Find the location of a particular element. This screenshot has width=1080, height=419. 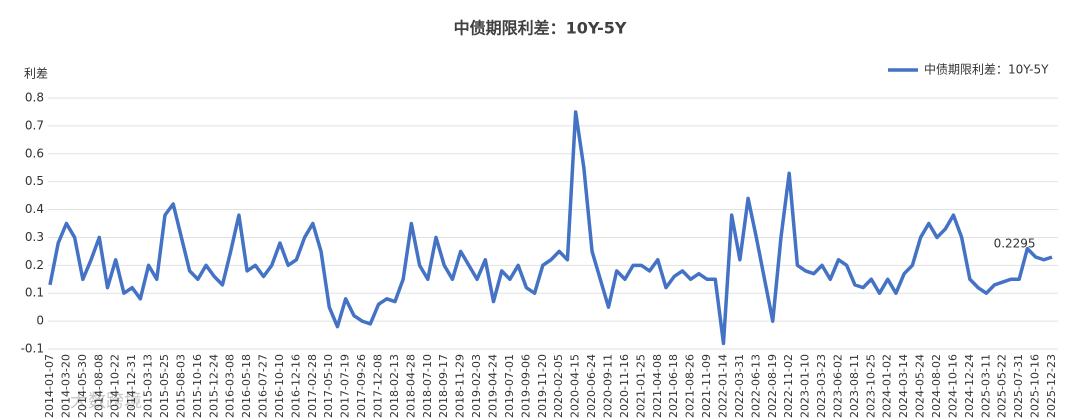

x-tick-label: 2018-02-13 is located at coordinates (394, 386).